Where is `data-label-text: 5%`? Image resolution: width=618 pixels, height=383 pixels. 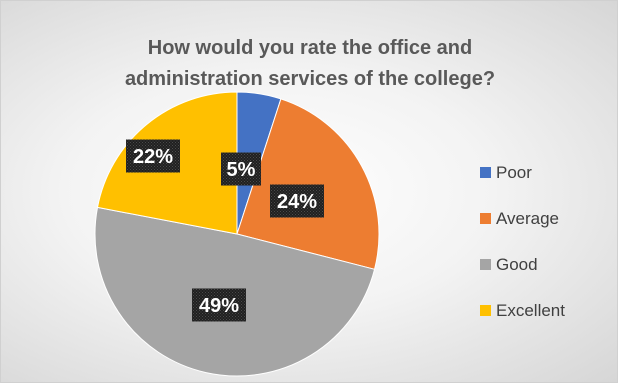 data-label-text: 5% is located at coordinates (241, 170).